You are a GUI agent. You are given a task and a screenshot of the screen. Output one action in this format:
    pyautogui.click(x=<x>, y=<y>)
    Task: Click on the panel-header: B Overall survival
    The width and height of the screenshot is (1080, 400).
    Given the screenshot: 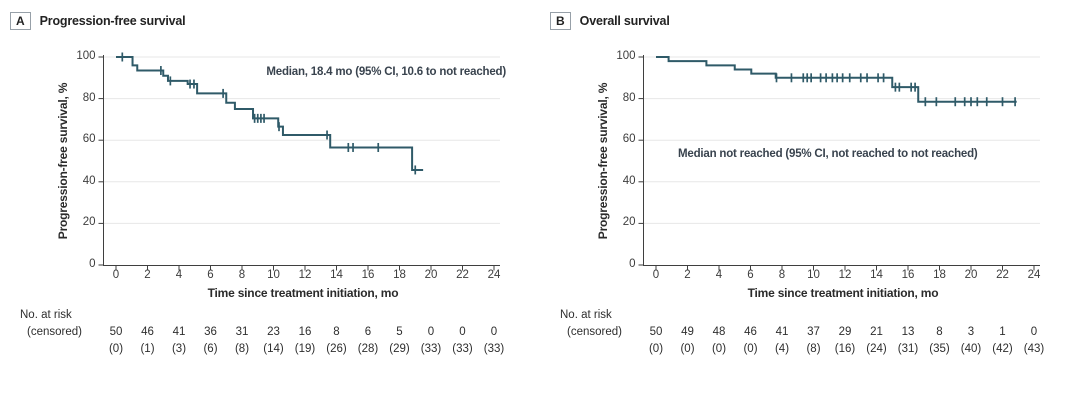 What is the action you would take?
    pyautogui.click(x=610, y=21)
    